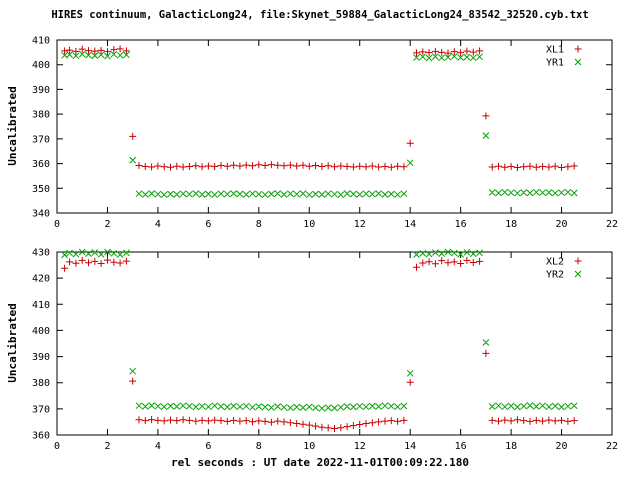 This screenshot has height=480, width=640. I want to click on y-tick-label: 430, so click(41, 253).